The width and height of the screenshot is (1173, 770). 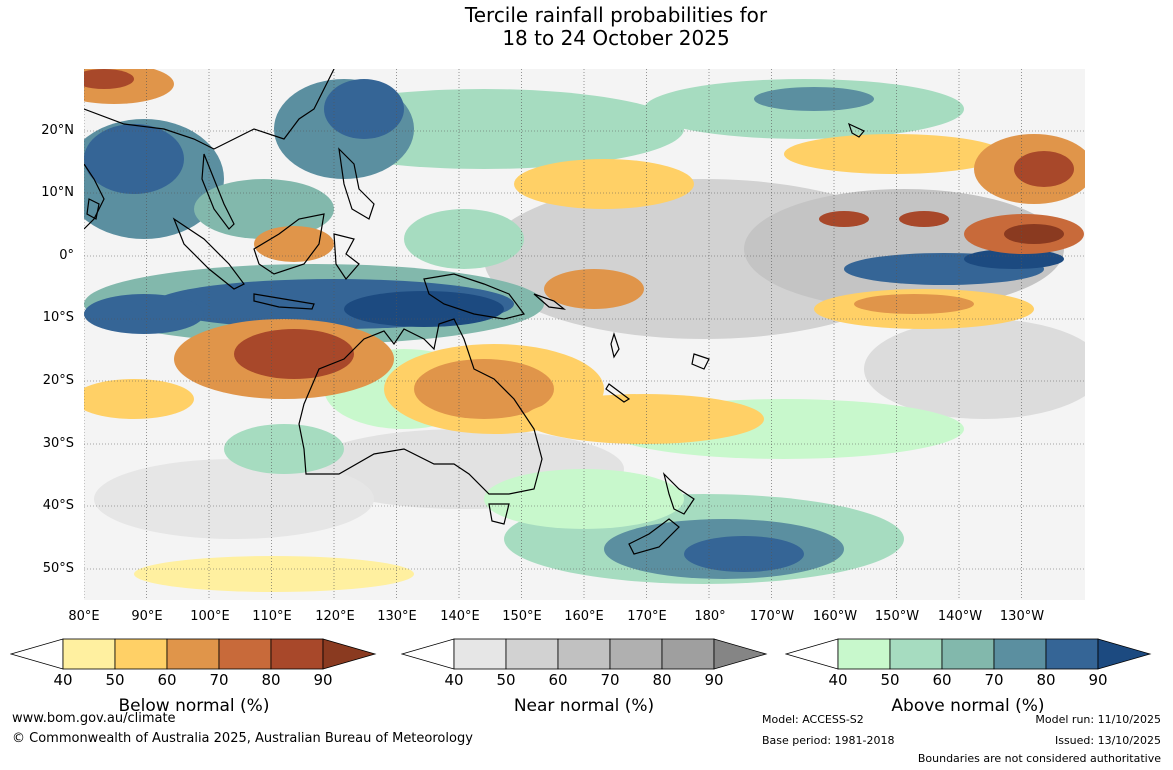 I want to click on lat-label-50s: 50°S, so click(x=58, y=568).